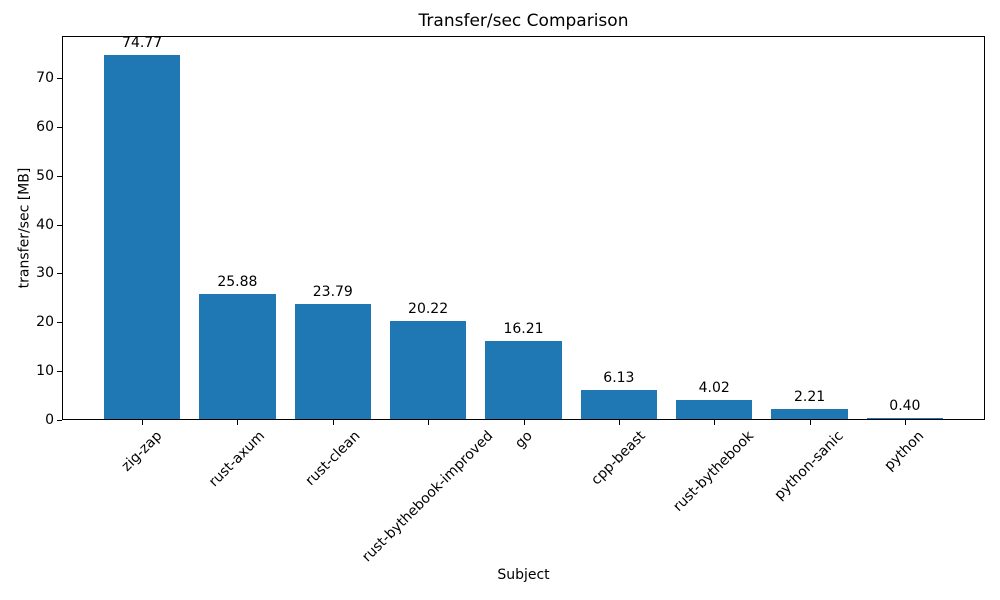 The image size is (1000, 600). Describe the element at coordinates (142, 43) in the screenshot. I see `bar-value-label: 74.77` at that location.